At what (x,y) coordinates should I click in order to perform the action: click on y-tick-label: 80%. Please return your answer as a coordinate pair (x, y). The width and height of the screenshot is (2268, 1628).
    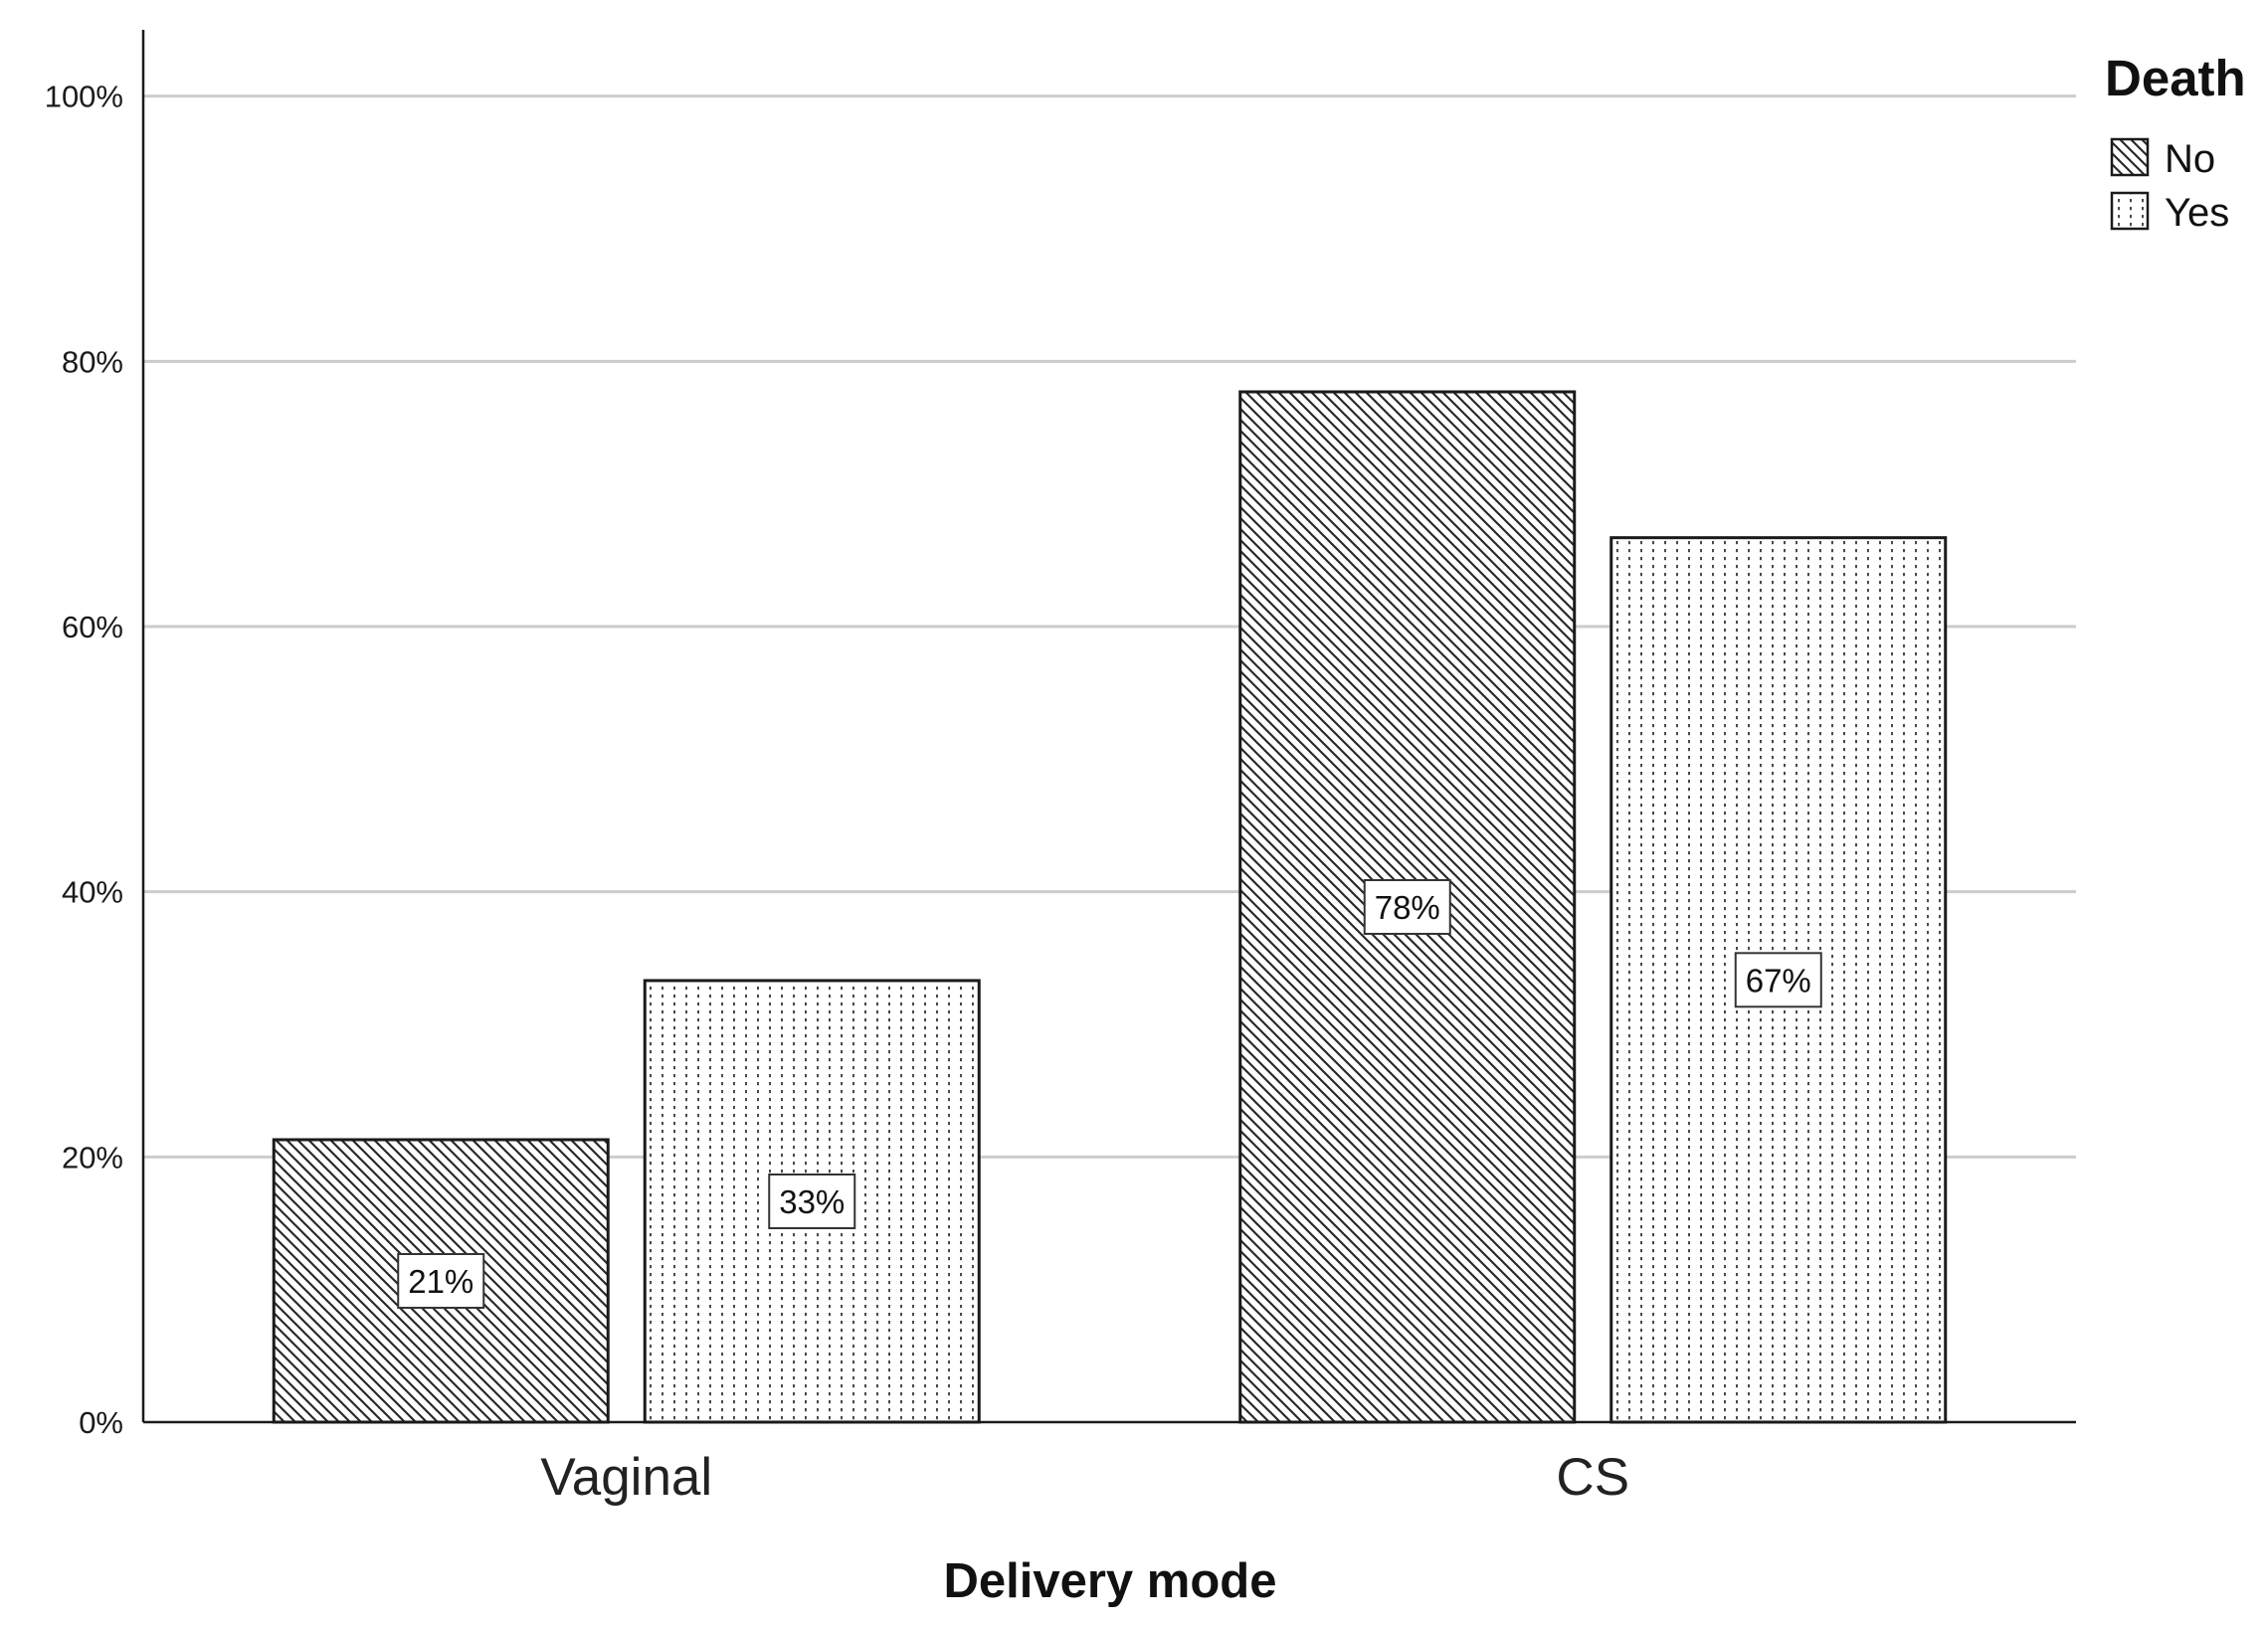
    Looking at the image, I should click on (93, 361).